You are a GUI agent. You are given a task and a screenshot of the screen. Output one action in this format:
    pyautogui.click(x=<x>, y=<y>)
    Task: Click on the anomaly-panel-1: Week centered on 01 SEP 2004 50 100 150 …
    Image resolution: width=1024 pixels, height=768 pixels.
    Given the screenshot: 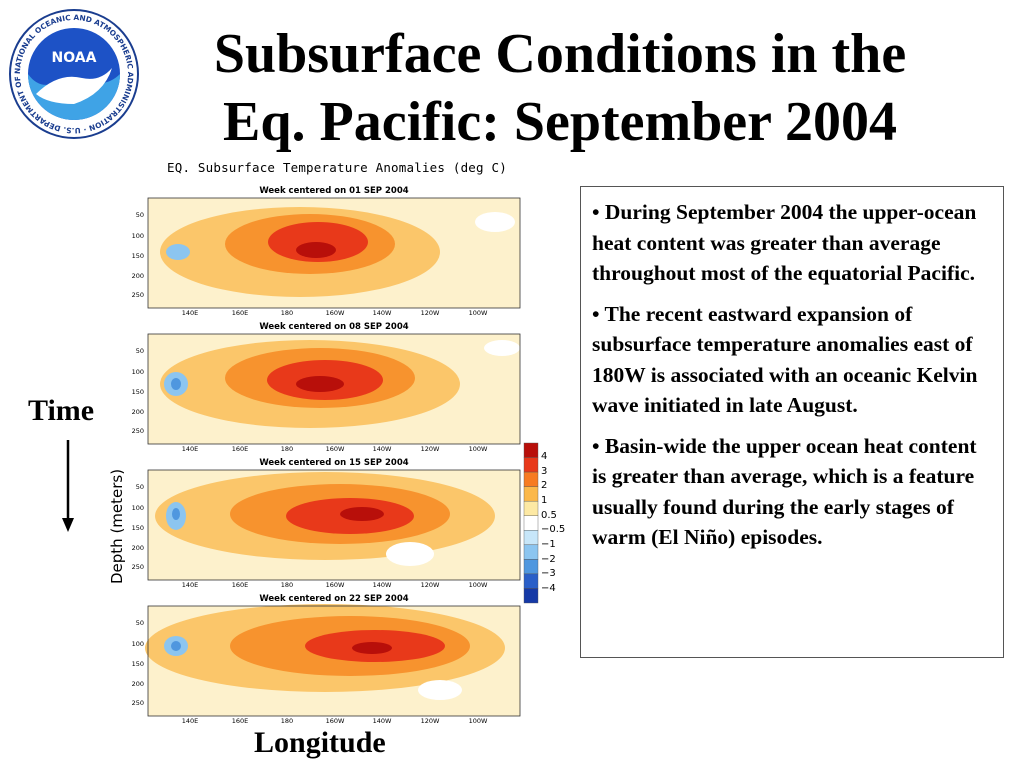 What is the action you would take?
    pyautogui.click(x=320, y=256)
    